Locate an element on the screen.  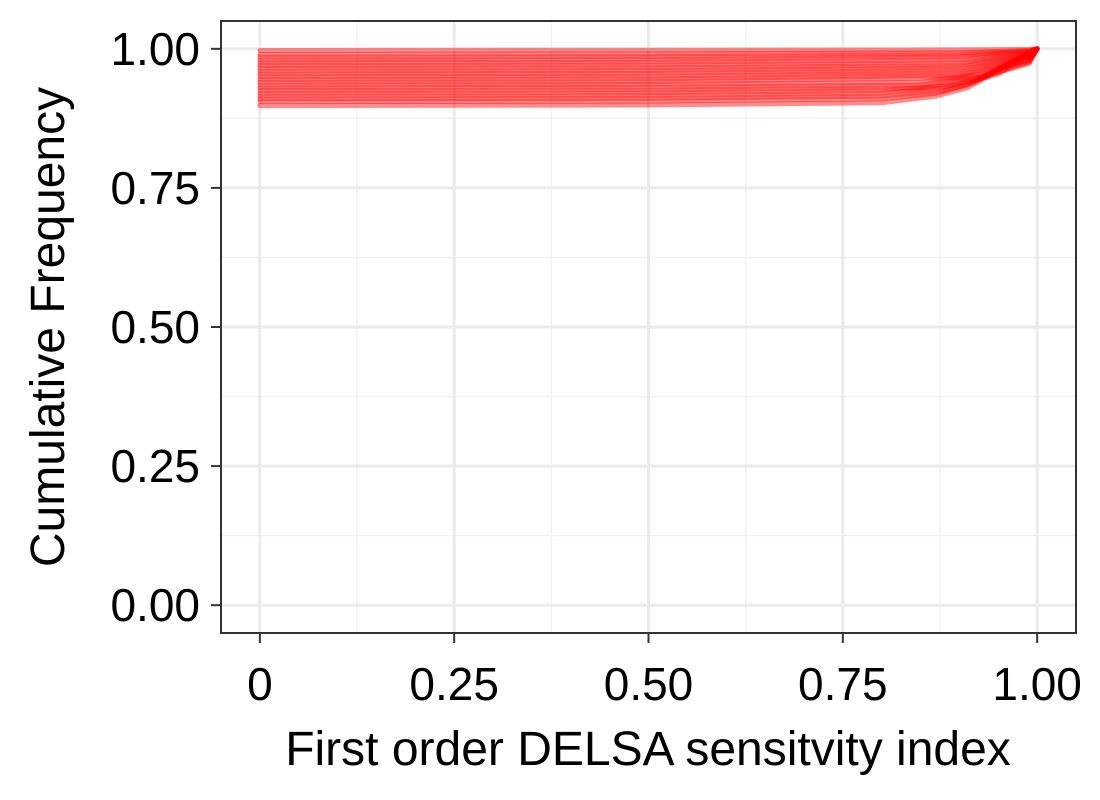
y-tick-label: 0.00 is located at coordinates (155, 605).